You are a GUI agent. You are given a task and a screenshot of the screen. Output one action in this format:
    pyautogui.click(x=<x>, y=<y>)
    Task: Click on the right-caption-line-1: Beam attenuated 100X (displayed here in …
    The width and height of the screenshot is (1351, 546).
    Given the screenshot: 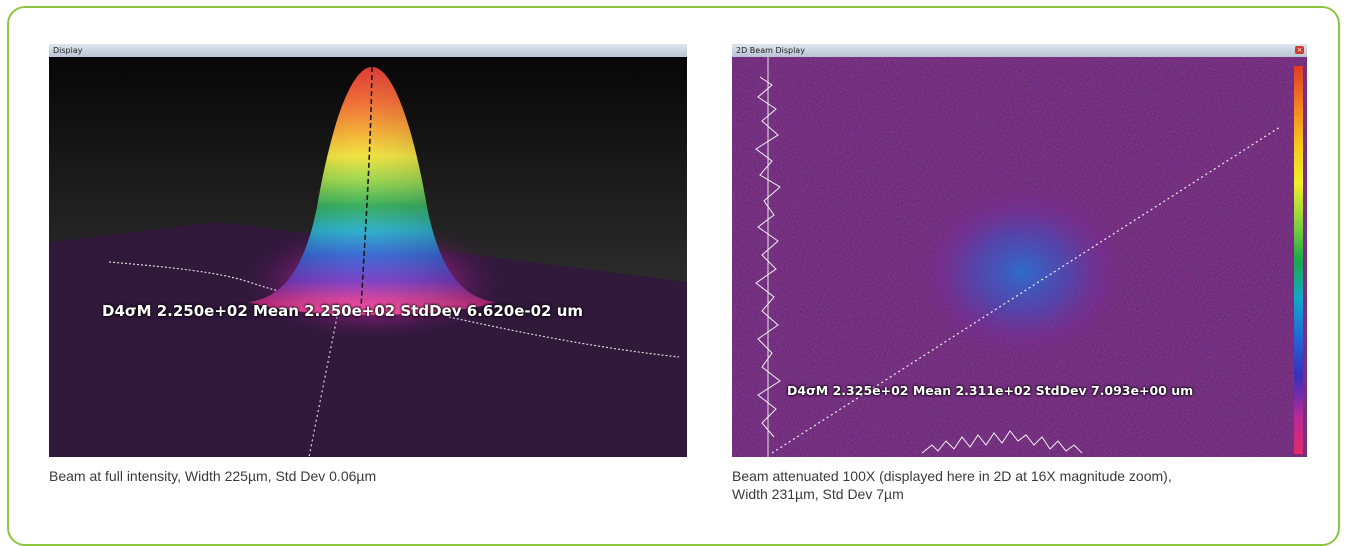 What is the action you would take?
    pyautogui.click(x=952, y=476)
    